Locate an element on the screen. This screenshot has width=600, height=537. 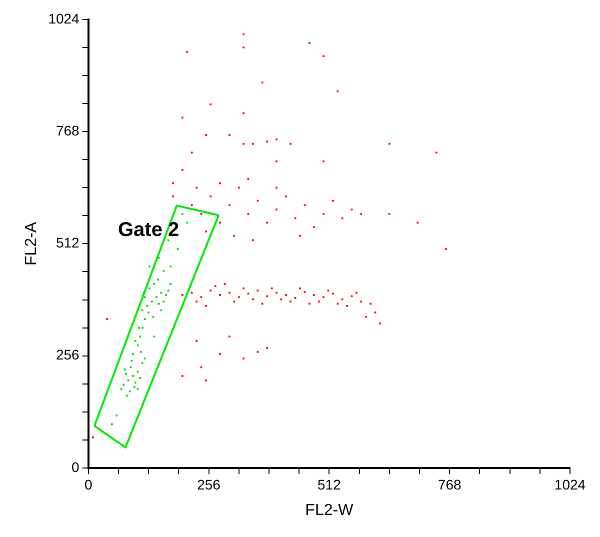
y-tick-label: 0 is located at coordinates (76, 466).